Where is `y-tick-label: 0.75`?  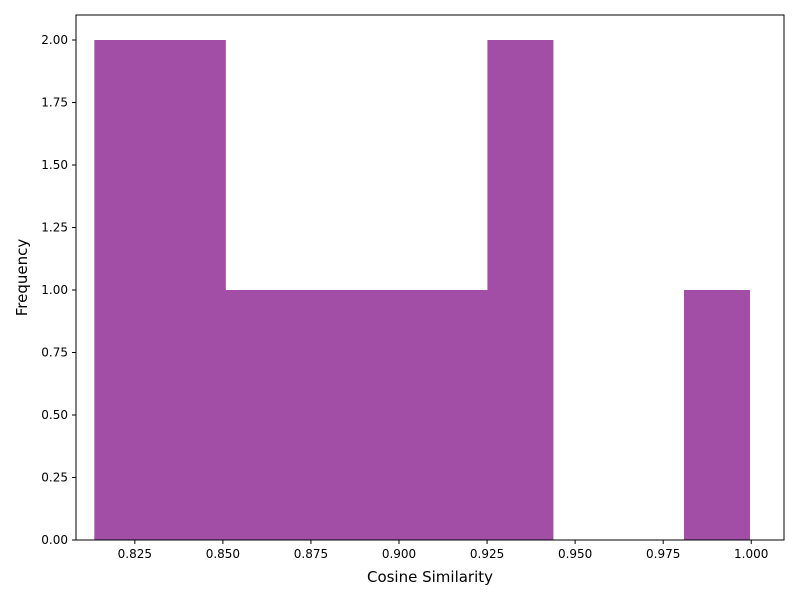
y-tick-label: 0.75 is located at coordinates (54, 353).